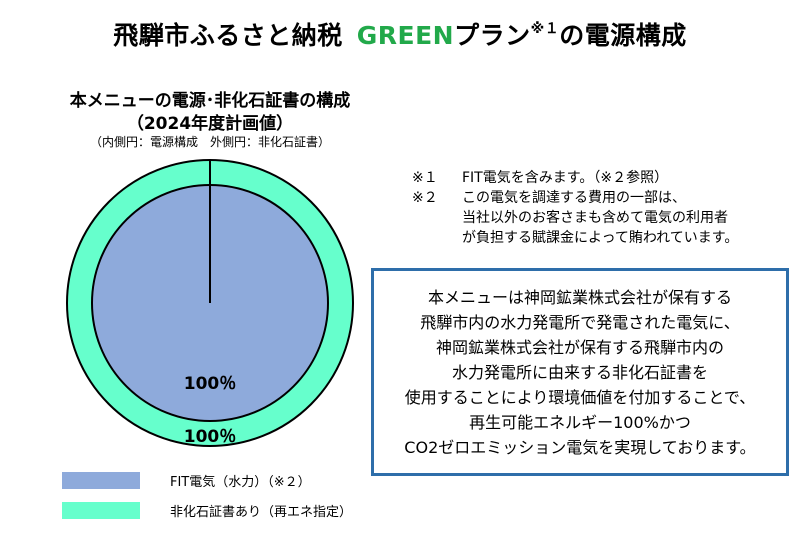  Describe the element at coordinates (210, 384) in the screenshot. I see `inner-value-label: 100％` at that location.